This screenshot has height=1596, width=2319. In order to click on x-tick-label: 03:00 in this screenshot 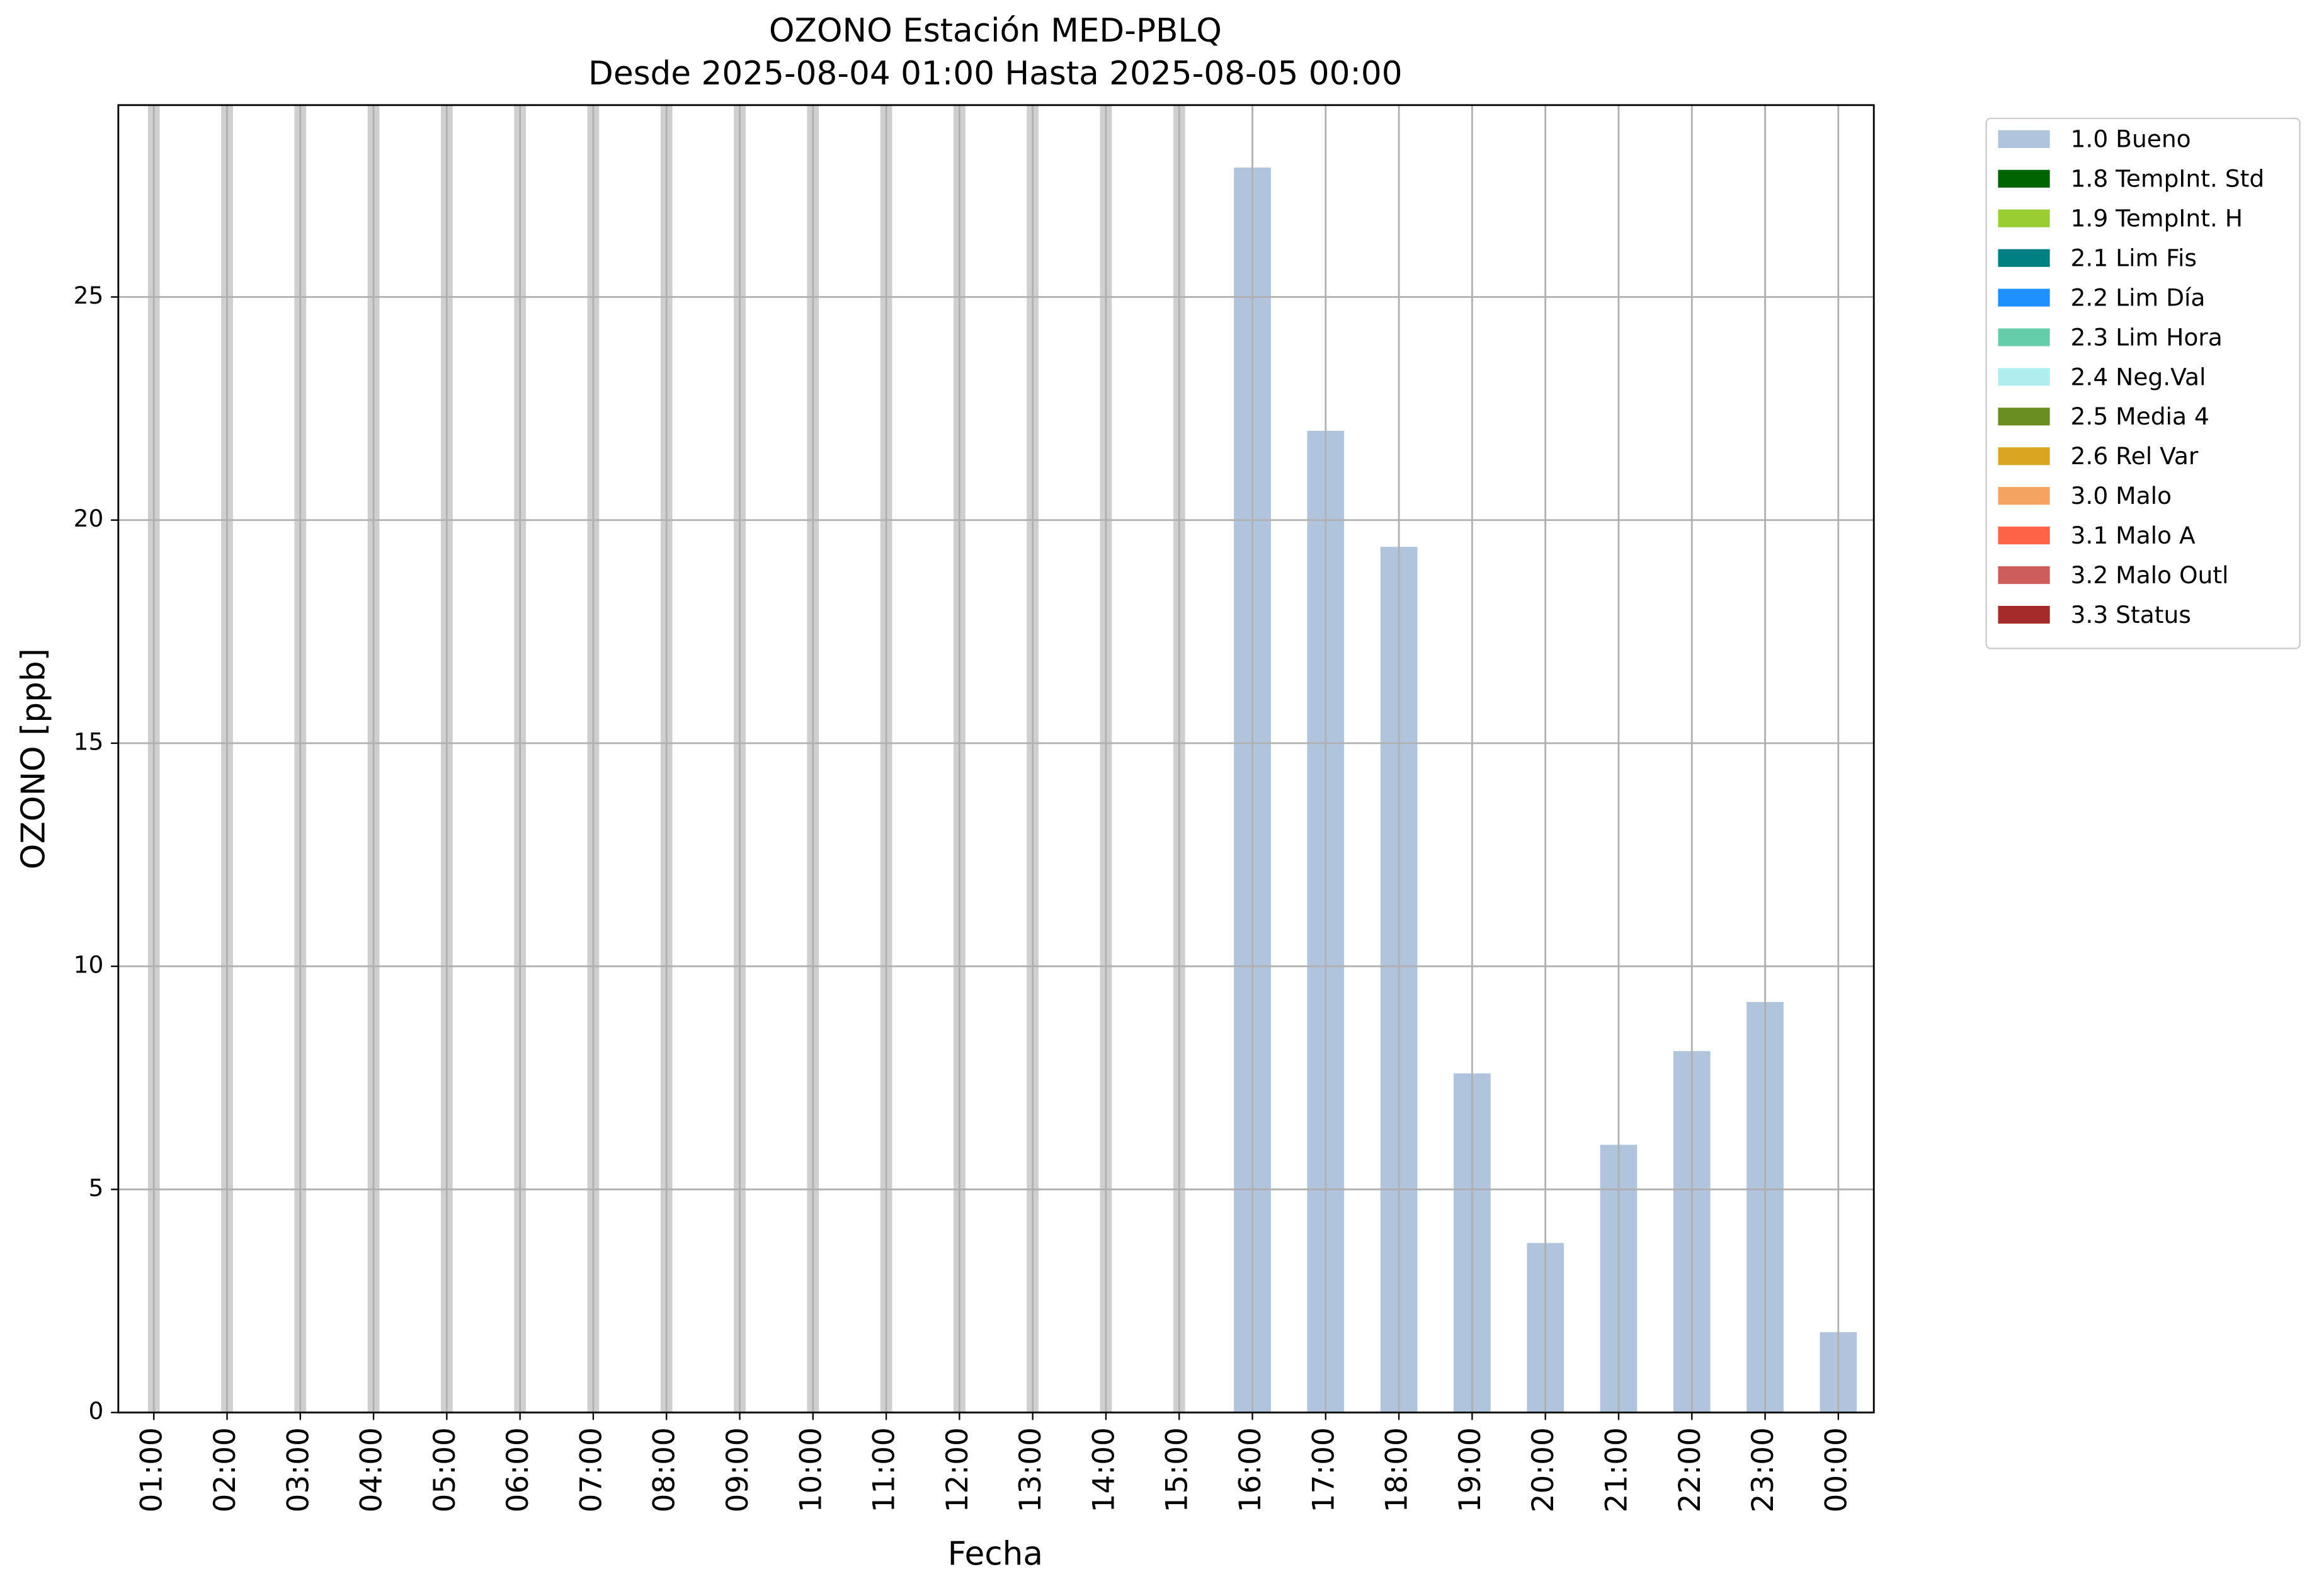, I will do `click(298, 1469)`.